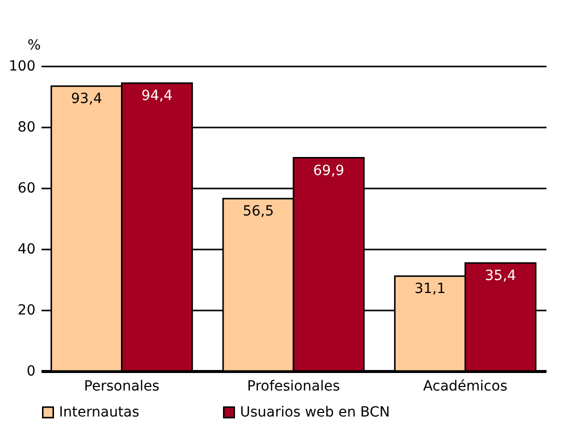  I want to click on data-label: 35,4, so click(500, 276).